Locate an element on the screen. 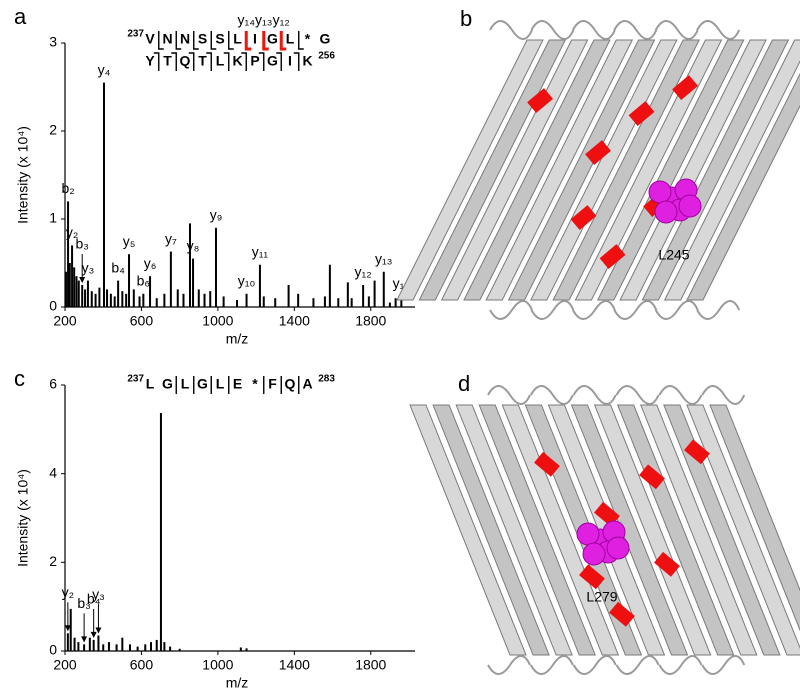  fragment-label: y₁₂ is located at coordinates (281, 20).